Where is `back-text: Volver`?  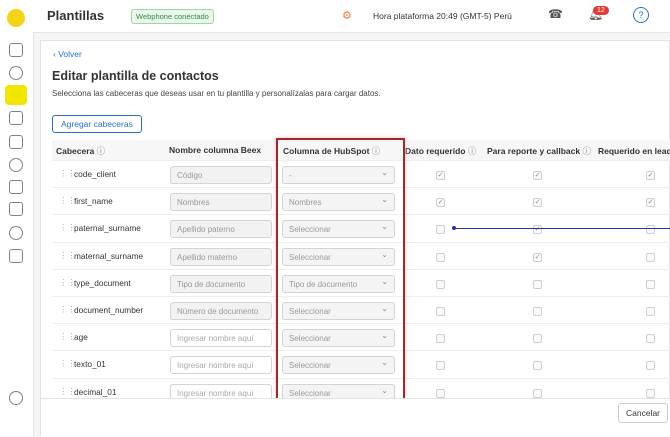 back-text: Volver is located at coordinates (70, 54).